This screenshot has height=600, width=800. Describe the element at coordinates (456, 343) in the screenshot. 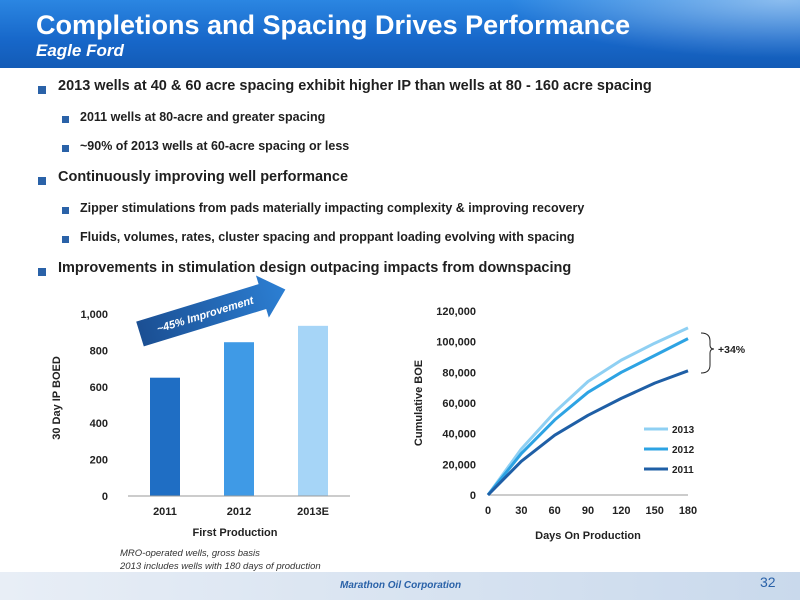

I see `line-y-tick-label: 100,000` at that location.